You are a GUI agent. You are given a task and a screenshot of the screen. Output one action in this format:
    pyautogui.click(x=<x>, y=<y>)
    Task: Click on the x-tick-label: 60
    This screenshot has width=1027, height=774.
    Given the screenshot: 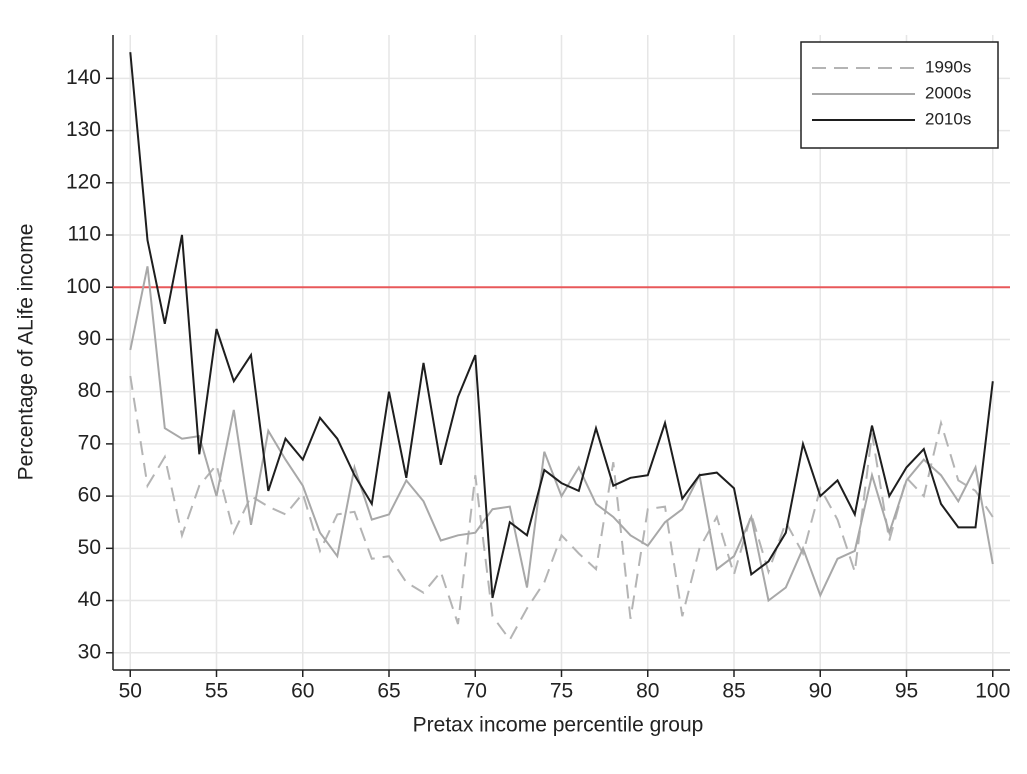 What is the action you would take?
    pyautogui.click(x=302, y=691)
    